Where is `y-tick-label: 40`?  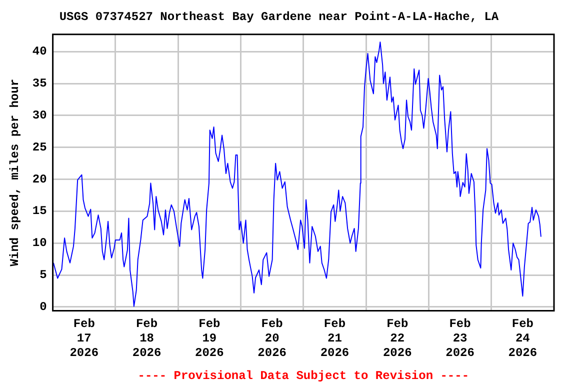
y-tick-label: 40 is located at coordinates (39, 51).